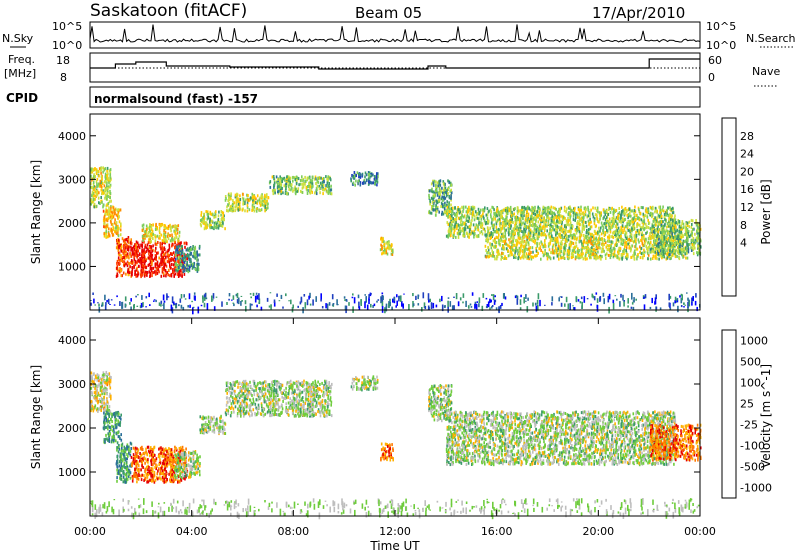 This screenshot has width=800, height=554. I want to click on nsearch-label: N.Search, so click(771, 38).